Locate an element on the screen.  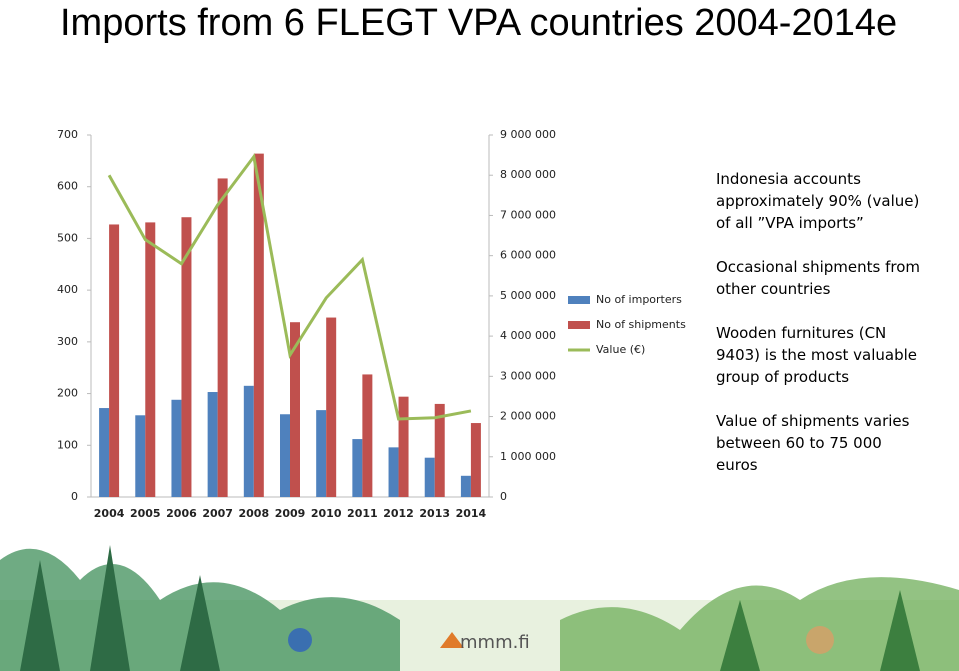
y2-tick-label: 1 000 000 is located at coordinates (528, 456).